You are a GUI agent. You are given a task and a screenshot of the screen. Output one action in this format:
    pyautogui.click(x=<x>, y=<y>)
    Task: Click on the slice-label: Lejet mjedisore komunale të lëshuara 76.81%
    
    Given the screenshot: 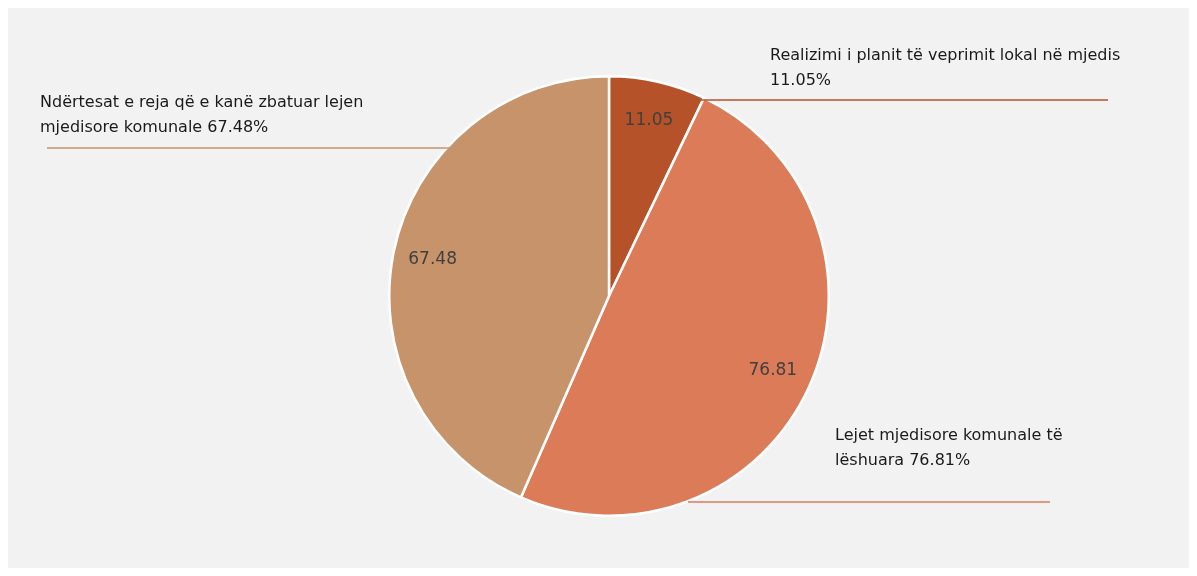 What is the action you would take?
    pyautogui.click(x=949, y=447)
    